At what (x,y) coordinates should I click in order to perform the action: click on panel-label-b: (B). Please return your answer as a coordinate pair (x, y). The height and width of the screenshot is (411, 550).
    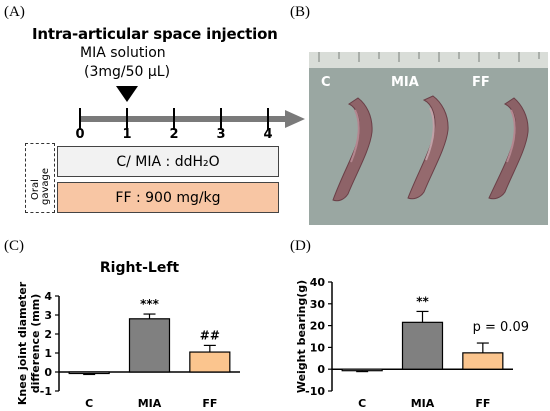
    Looking at the image, I should click on (300, 12).